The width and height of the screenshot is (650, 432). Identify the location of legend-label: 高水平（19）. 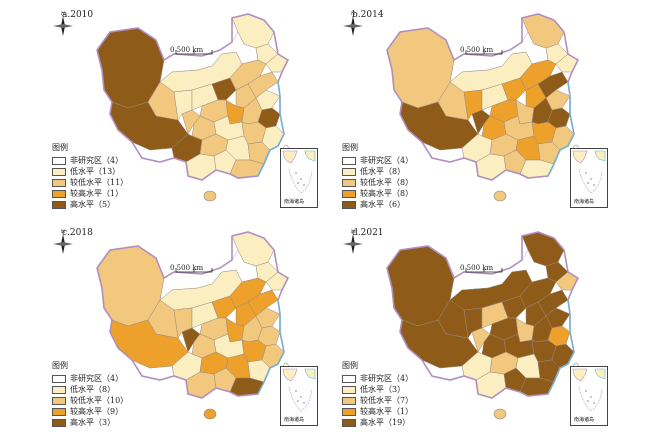
(385, 422).